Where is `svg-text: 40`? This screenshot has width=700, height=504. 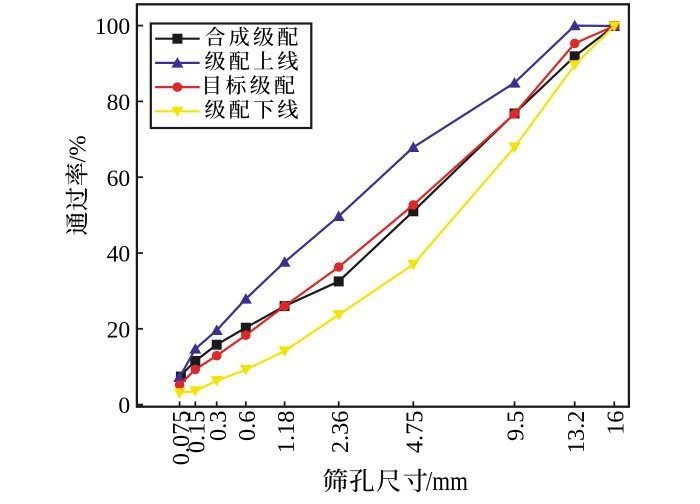
svg-text: 40 is located at coordinates (119, 255).